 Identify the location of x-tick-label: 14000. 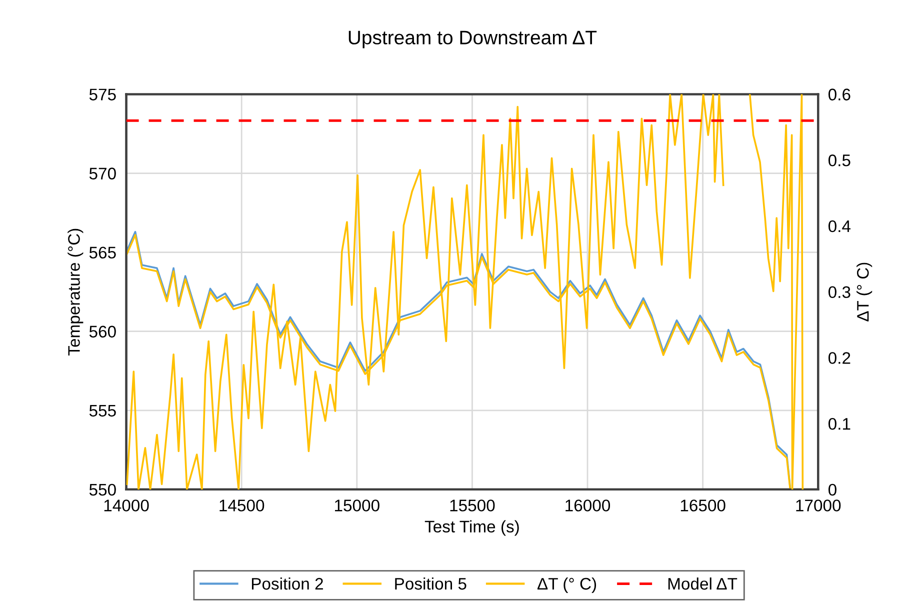
(126, 506).